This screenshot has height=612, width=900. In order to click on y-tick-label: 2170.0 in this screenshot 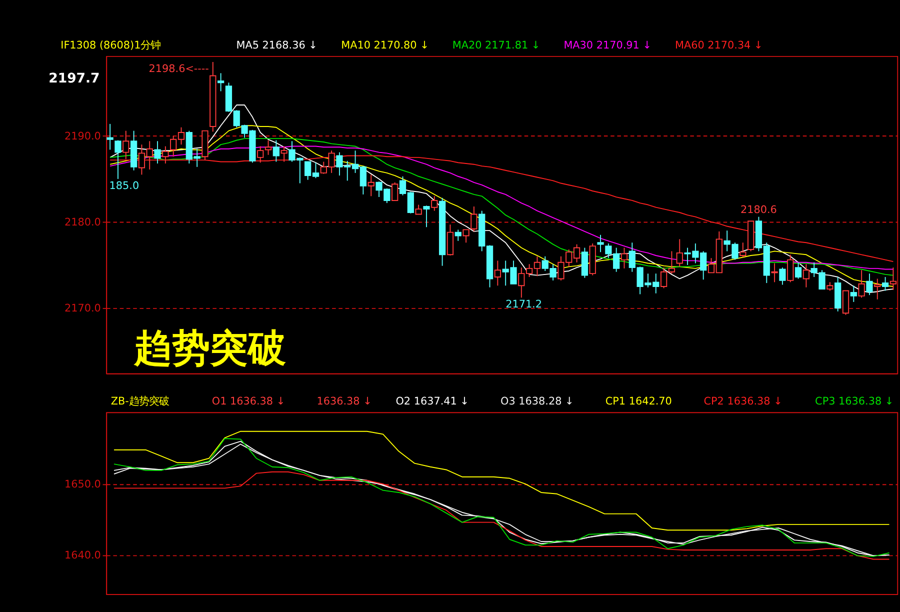, I will do `click(82, 308)`.